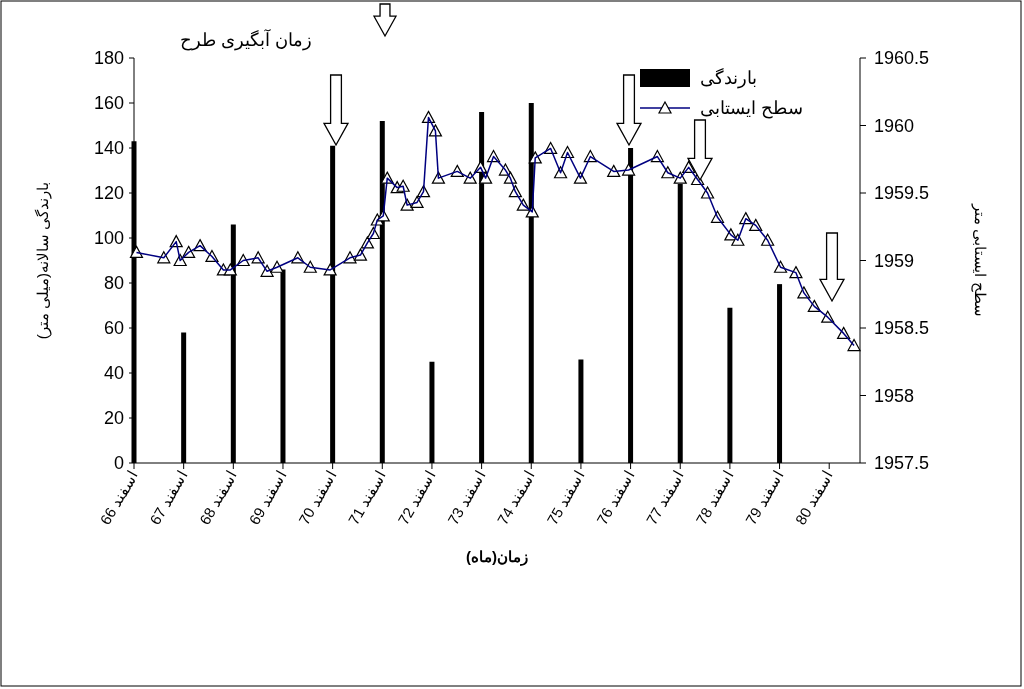 This screenshot has height=689, width=1024. I want to click on legend-label: سطح ایستابی, so click(752, 109).